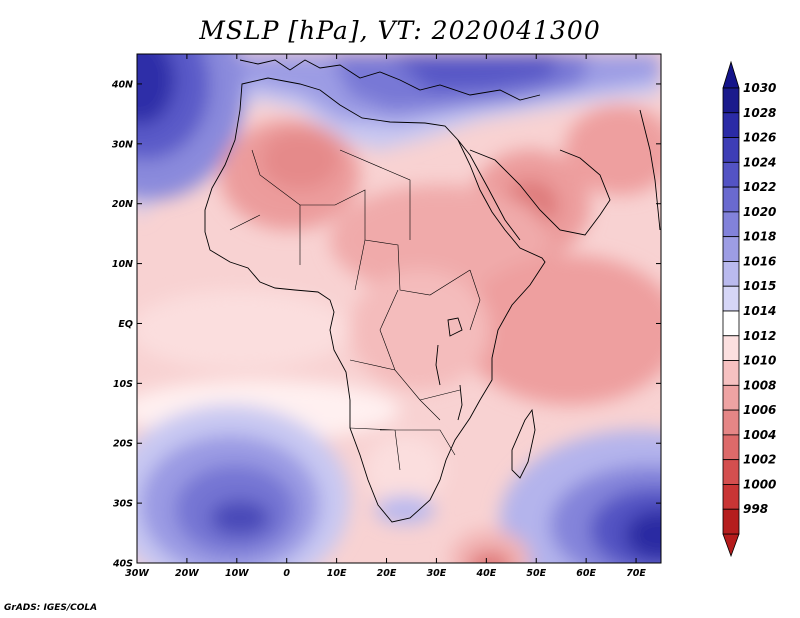 This screenshot has height=618, width=800. What do you see at coordinates (122, 564) in the screenshot?
I see `y-tick-label: 40S` at bounding box center [122, 564].